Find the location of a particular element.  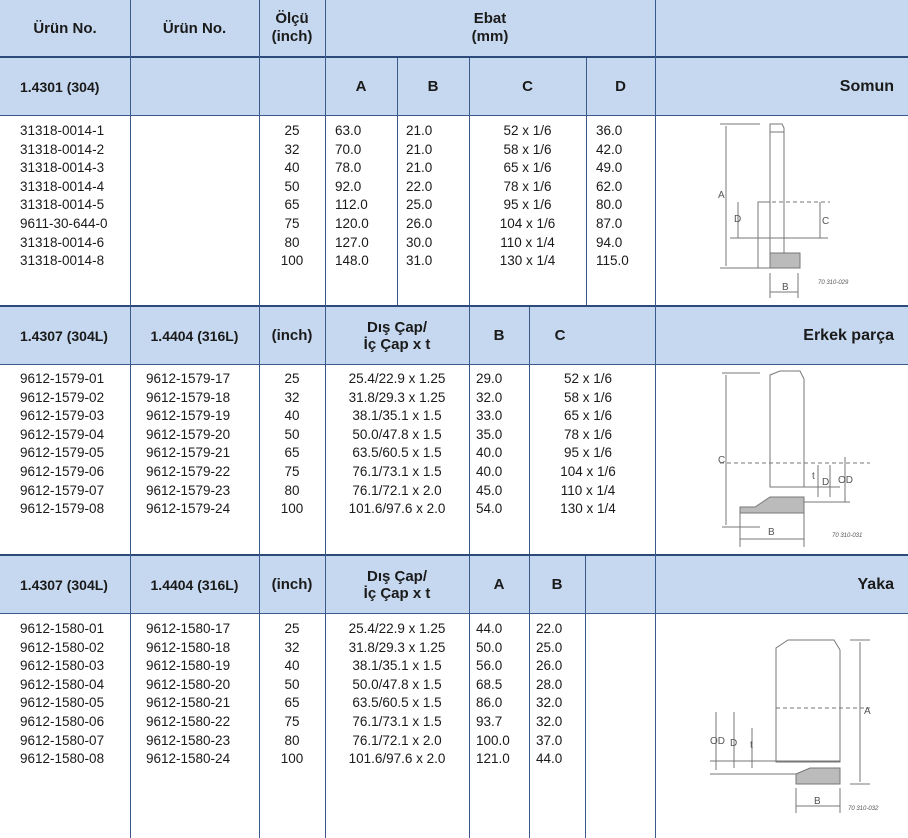

table-cell: 28.0 is located at coordinates (549, 684).